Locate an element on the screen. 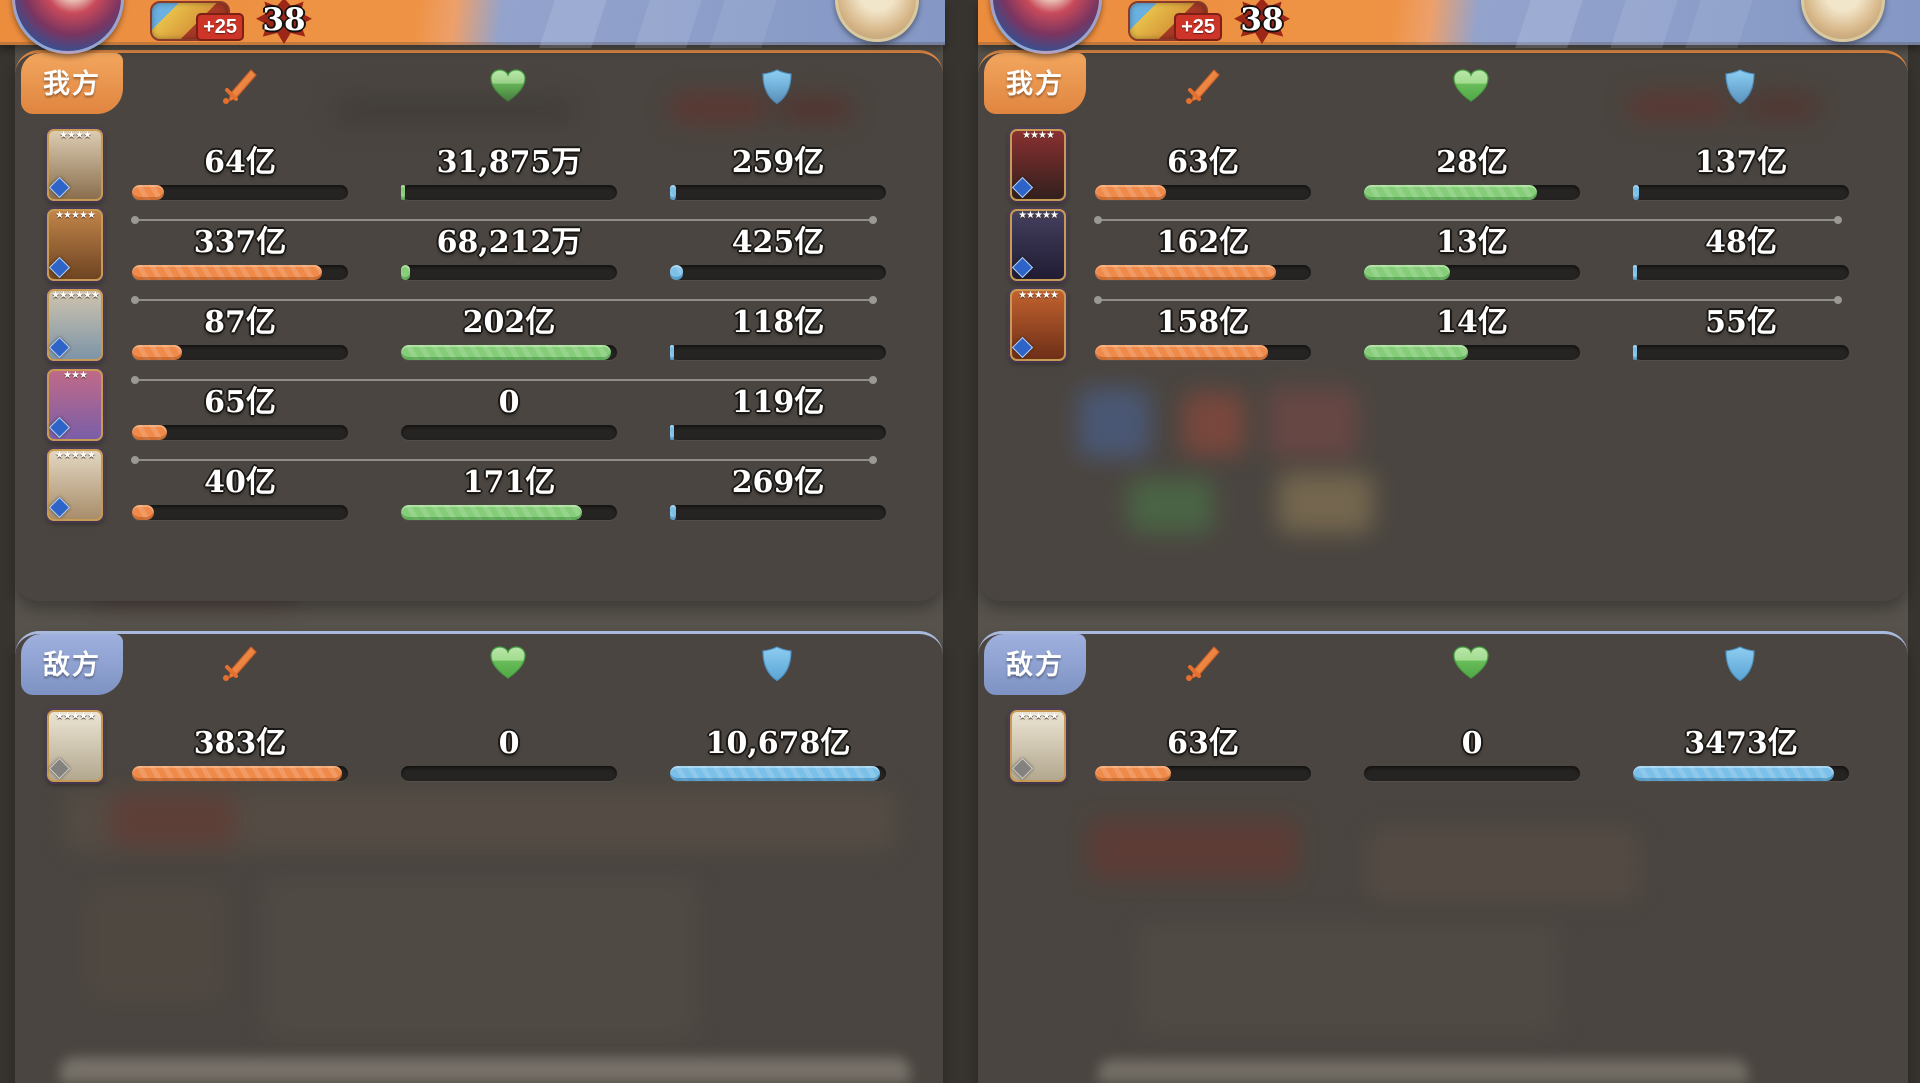 The image size is (1920, 1083). stat-row: ★★★ 65亿 0 119亿 is located at coordinates (479, 416).